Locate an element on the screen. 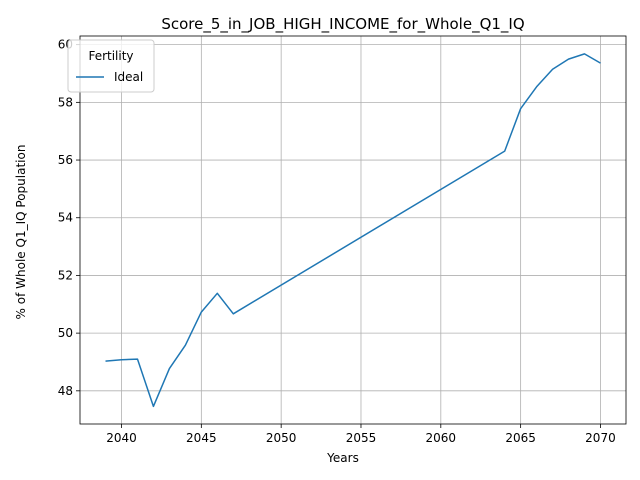 This screenshot has width=640, height=480. y-tick-label: 58 is located at coordinates (65, 102).